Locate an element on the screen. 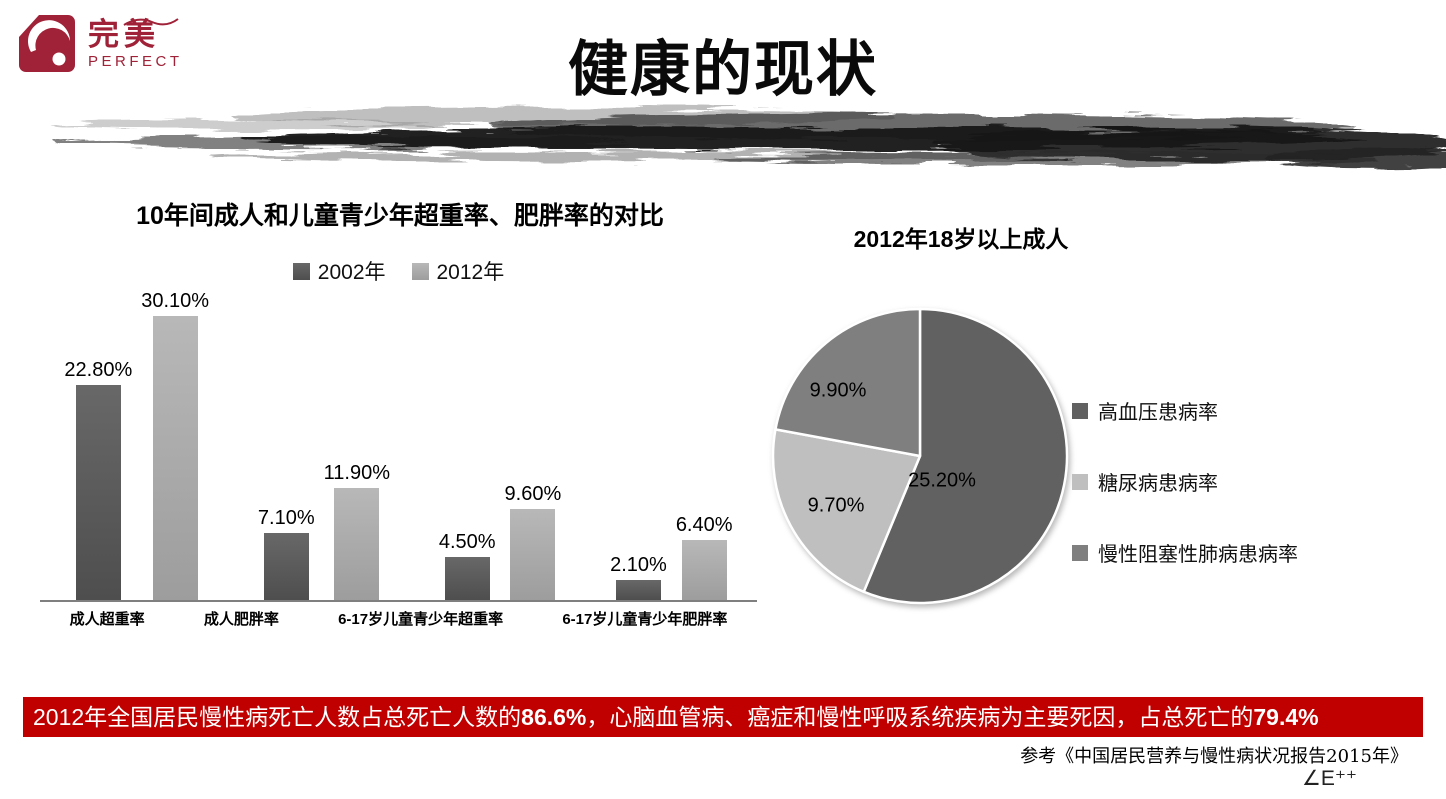  logo-brand-cn: 完美 is located at coordinates (124, 34).